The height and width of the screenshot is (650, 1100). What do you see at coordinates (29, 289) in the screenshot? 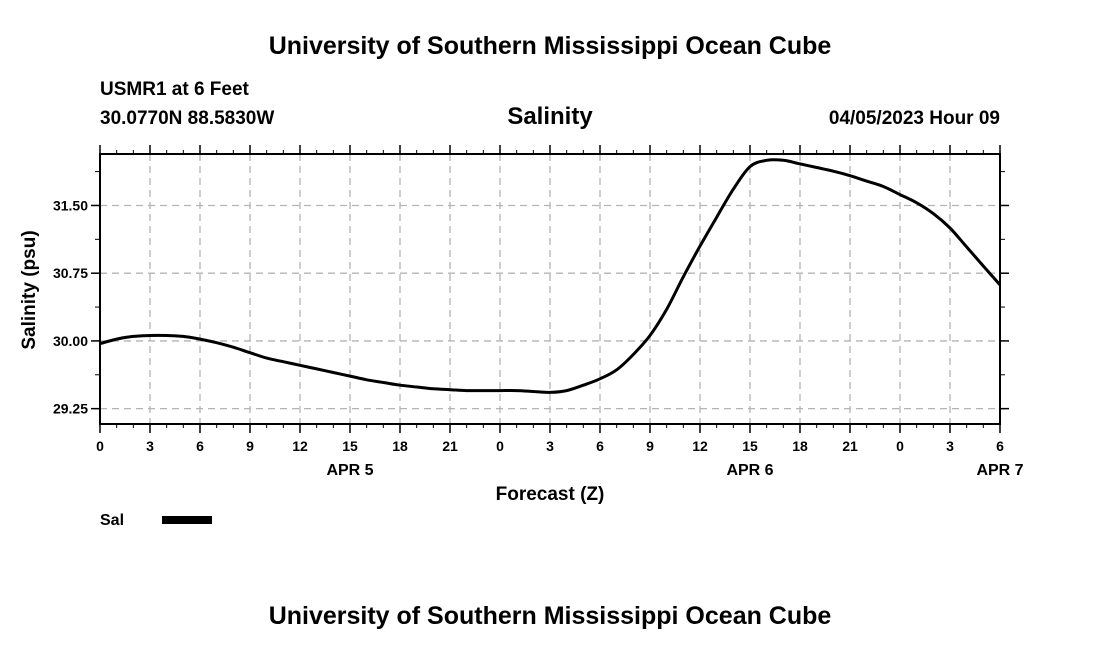
I see `y-axis-title: Salinity (psu)` at bounding box center [29, 289].